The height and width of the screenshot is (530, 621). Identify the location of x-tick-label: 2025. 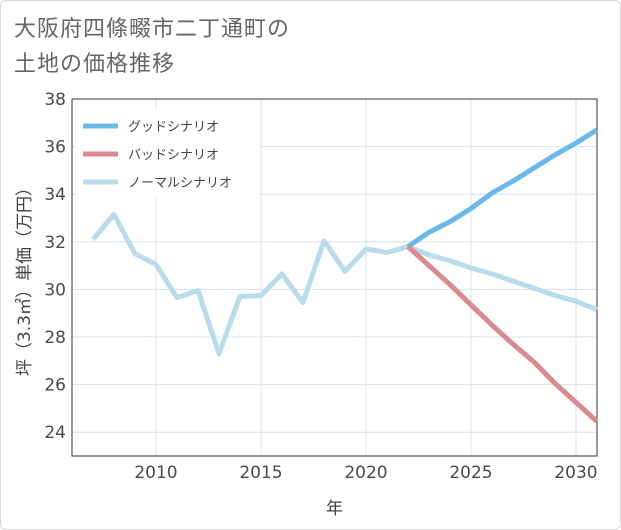
(470, 473).